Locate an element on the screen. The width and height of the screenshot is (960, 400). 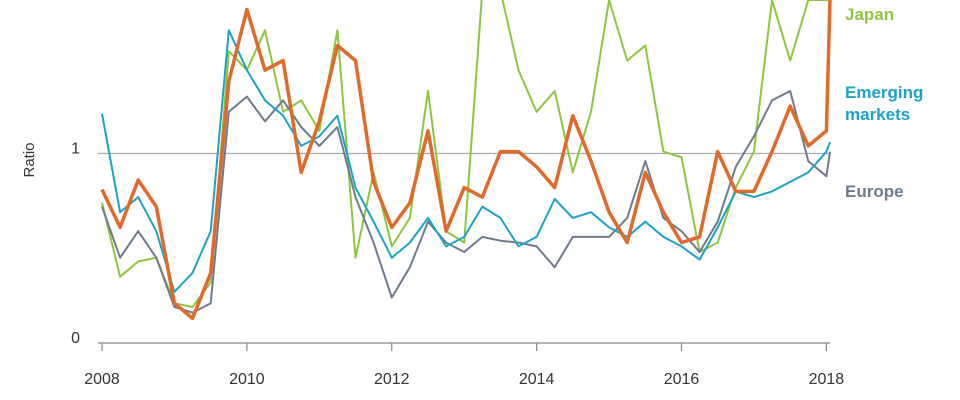
y-tick-label: 1 is located at coordinates (75, 149).